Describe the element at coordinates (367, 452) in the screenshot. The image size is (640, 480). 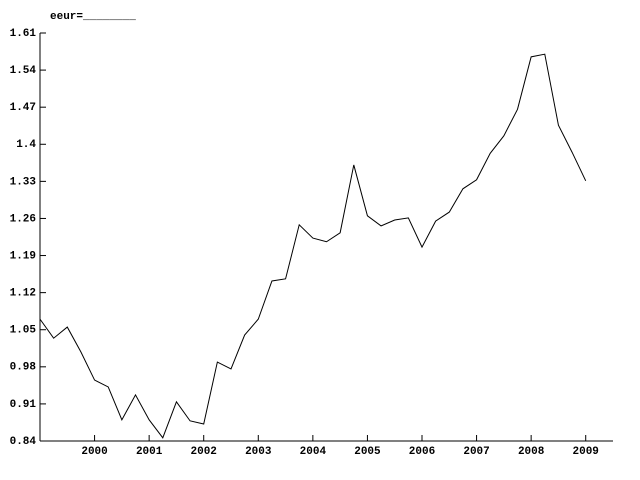
I see `x-tick-label: 2005` at that location.